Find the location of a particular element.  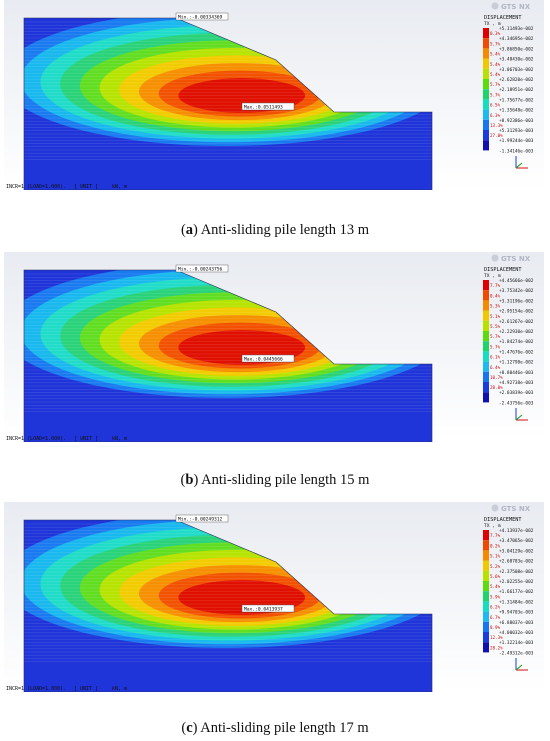

legend-value: +2.18951e-002 is located at coordinates (516, 90).